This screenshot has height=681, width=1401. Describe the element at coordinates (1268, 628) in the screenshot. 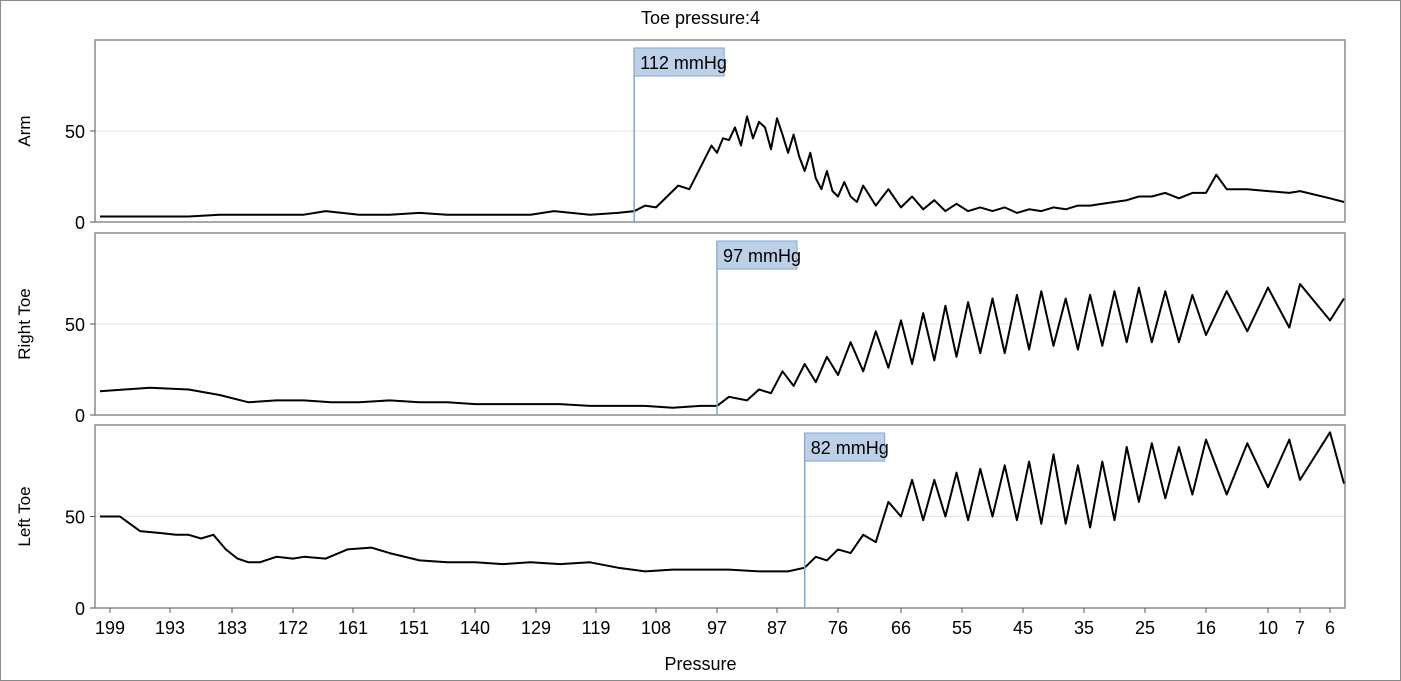

I see `x-tick-label: 10` at that location.